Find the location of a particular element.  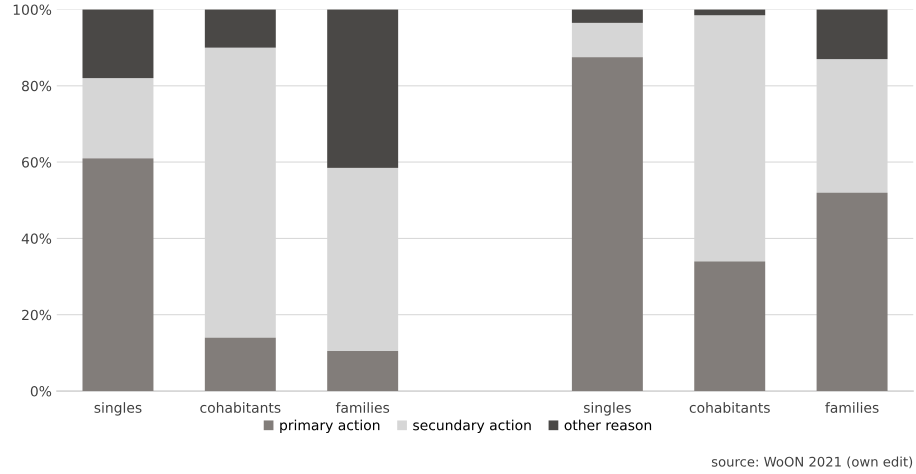

legend-label: primary action is located at coordinates (330, 427).